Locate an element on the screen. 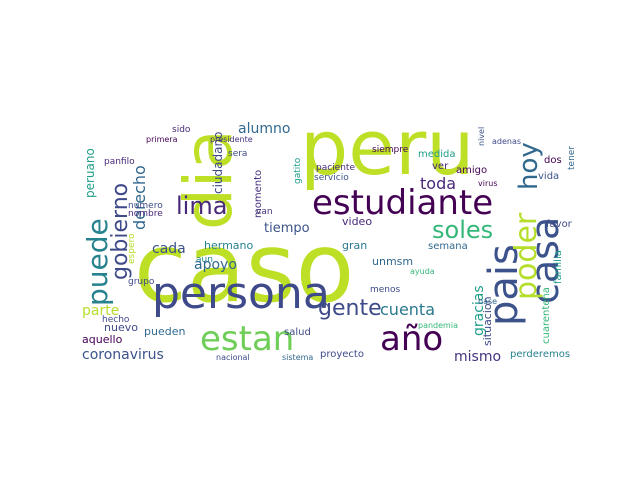 This screenshot has height=480, width=640. word-paciente: paciente is located at coordinates (335, 168).